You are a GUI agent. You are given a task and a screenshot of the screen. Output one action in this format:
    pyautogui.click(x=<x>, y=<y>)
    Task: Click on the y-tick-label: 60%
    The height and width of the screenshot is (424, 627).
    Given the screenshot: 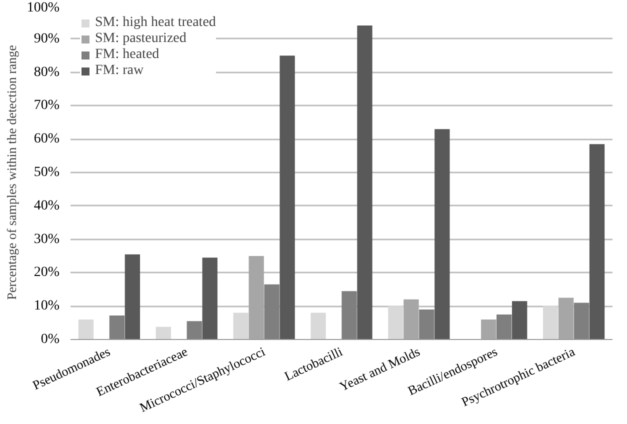 What is the action you would take?
    pyautogui.click(x=47, y=139)
    